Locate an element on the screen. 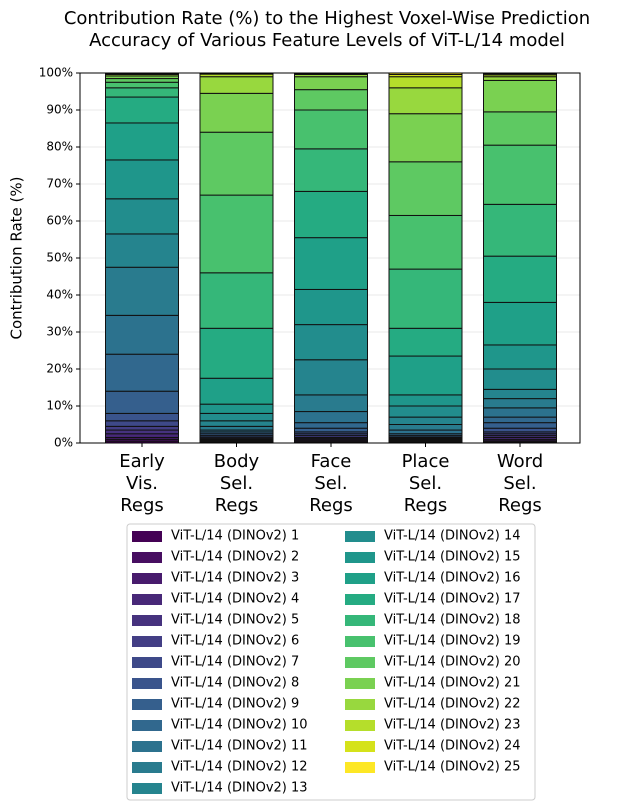 The height and width of the screenshot is (810, 629). x-tick-label: Place Sel. Regs is located at coordinates (426, 483).